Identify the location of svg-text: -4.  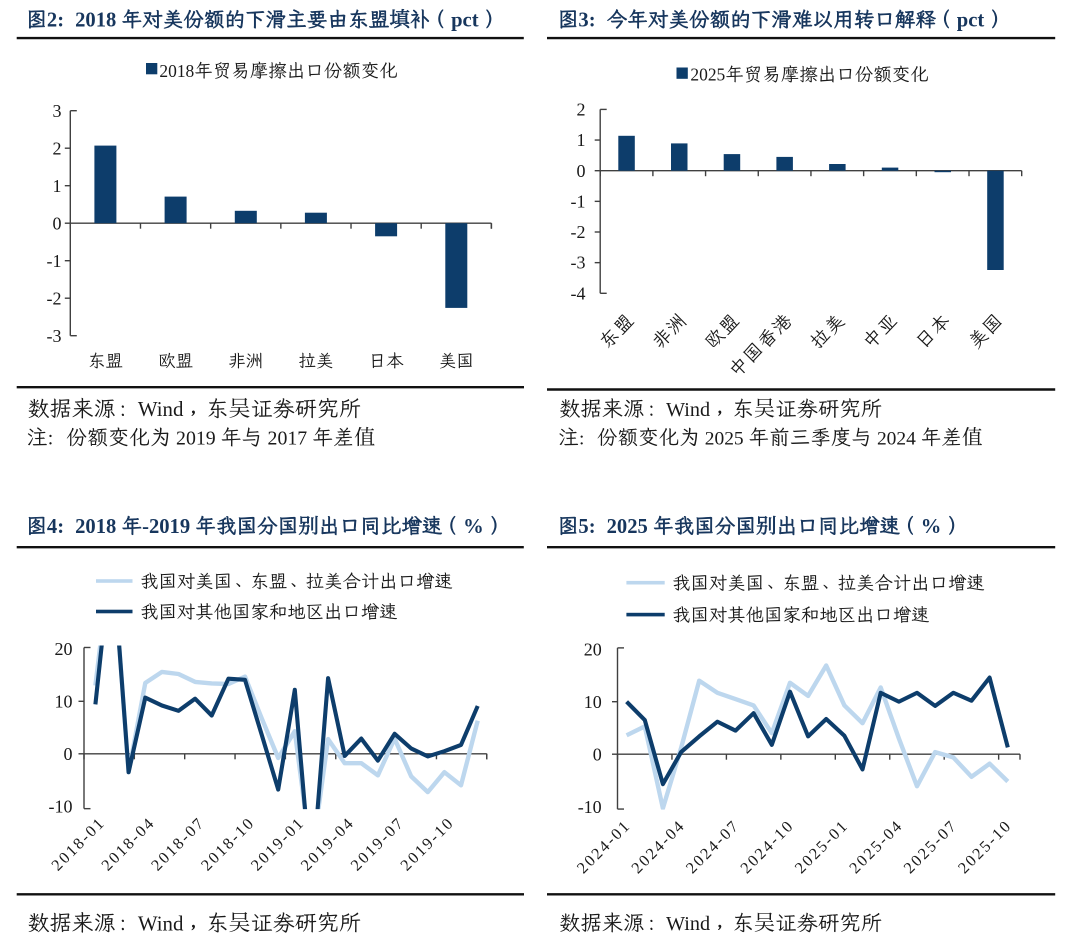
(578, 293).